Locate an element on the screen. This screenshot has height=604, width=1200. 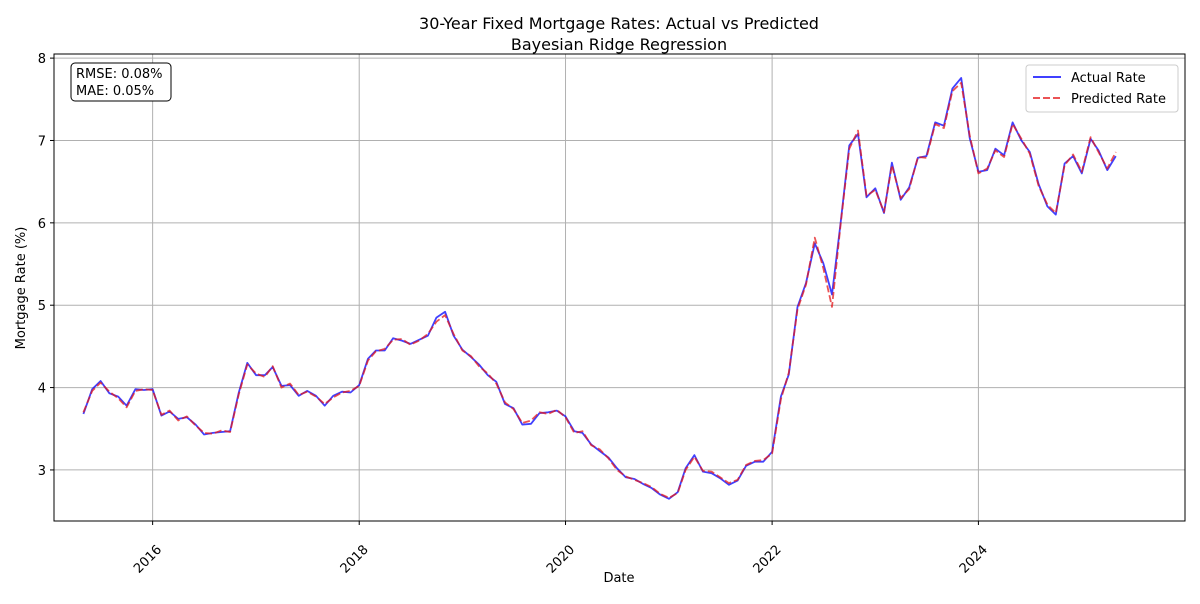
legend-label-predicted: Predicted Rate is located at coordinates (1118, 99).